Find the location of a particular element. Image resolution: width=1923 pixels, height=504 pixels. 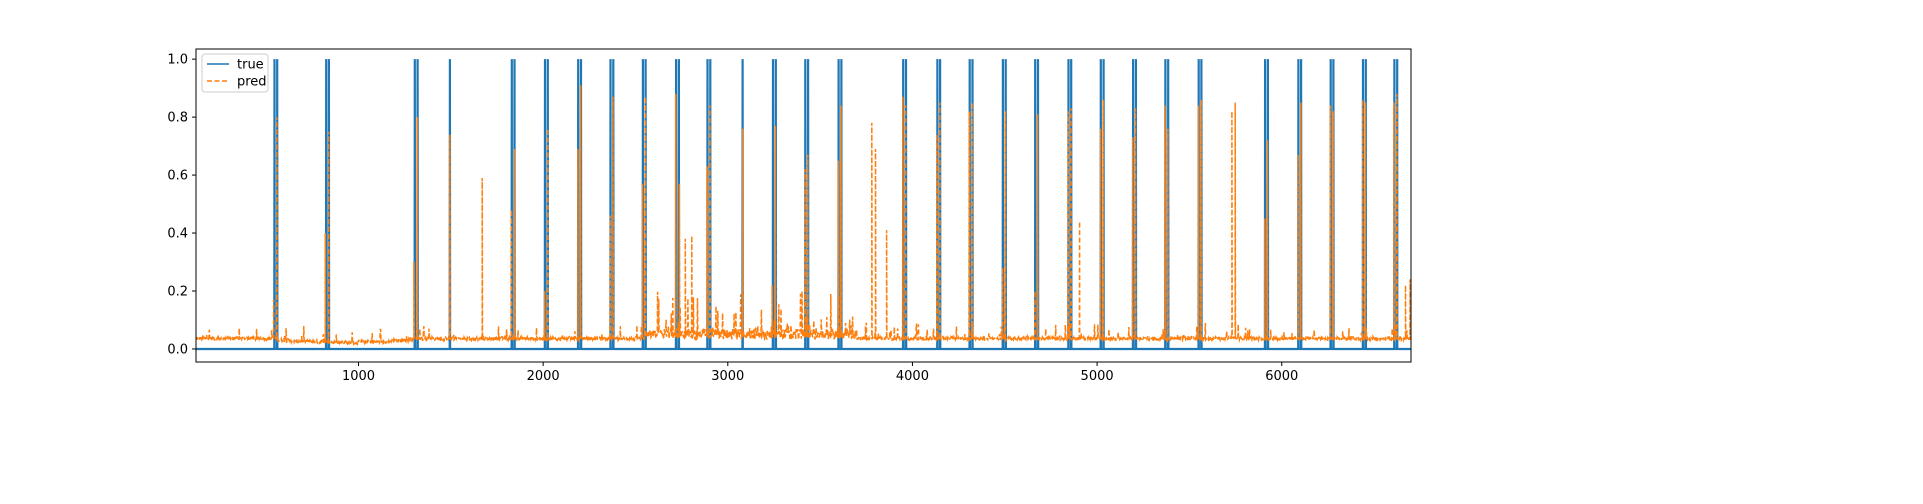

y-tick-label: 0.8 is located at coordinates (177, 118).